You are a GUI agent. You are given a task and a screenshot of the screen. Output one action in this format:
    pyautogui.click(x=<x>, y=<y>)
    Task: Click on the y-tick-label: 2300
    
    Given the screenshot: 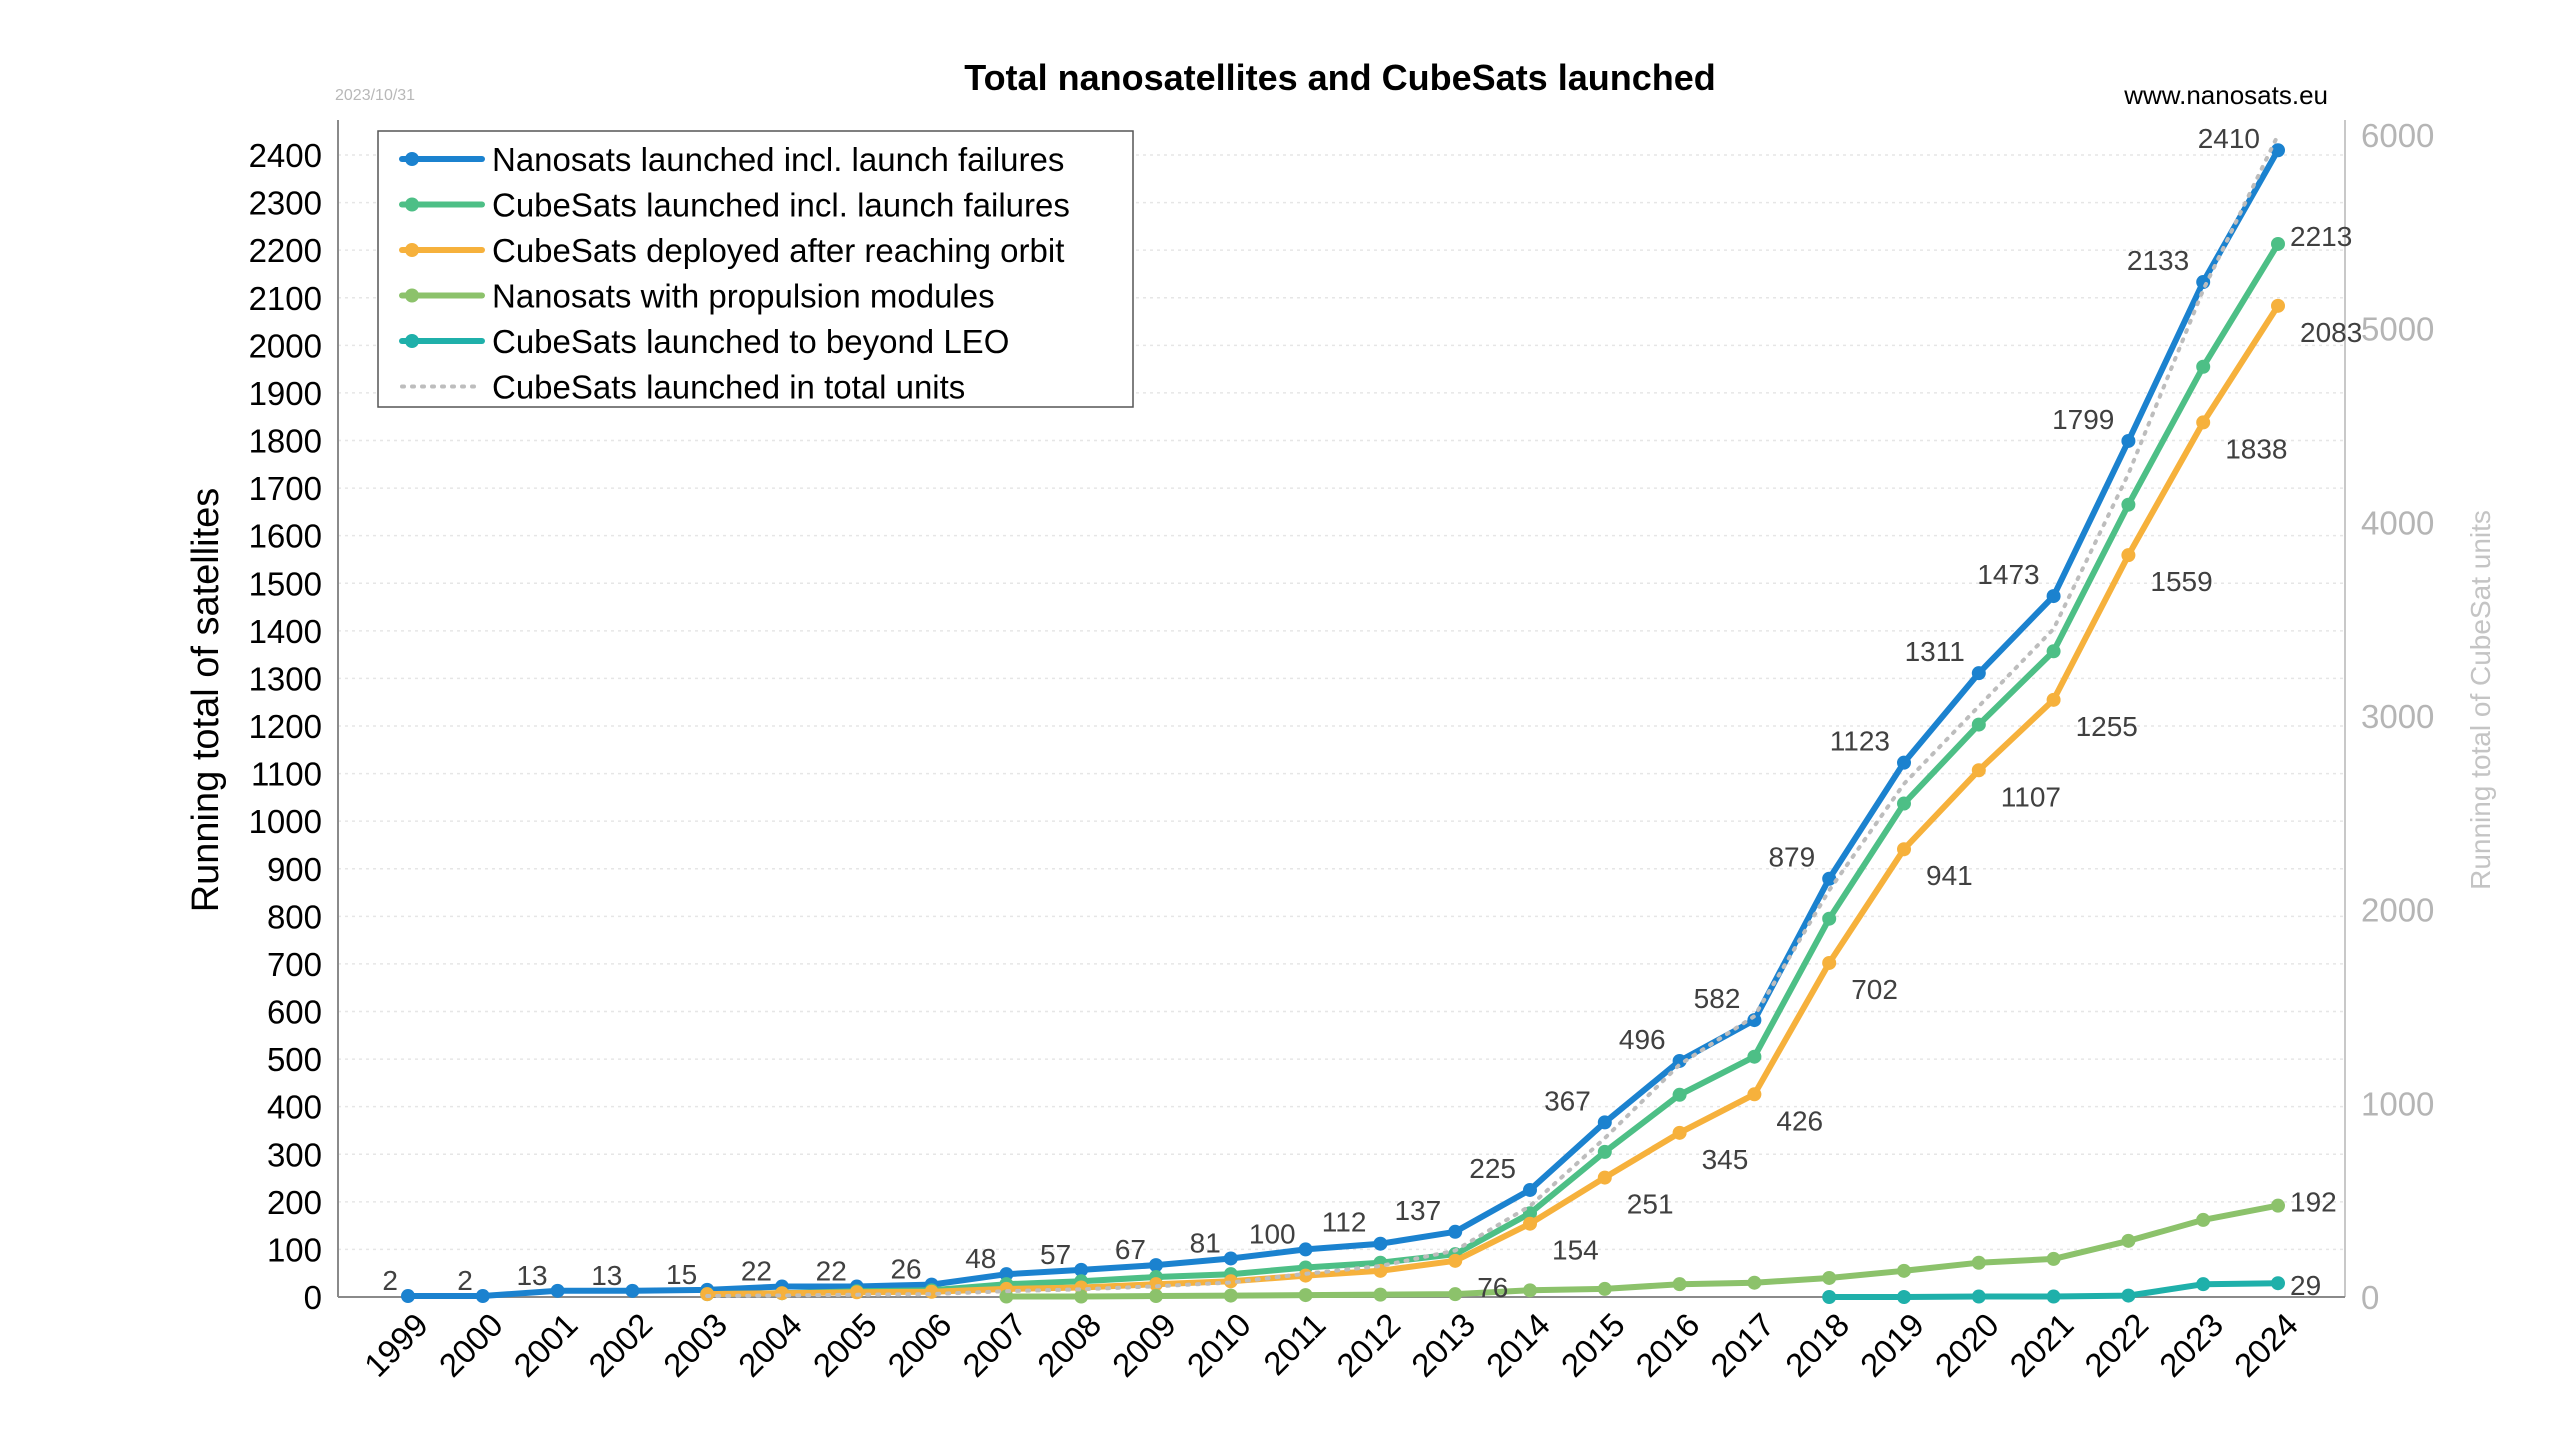 What is the action you would take?
    pyautogui.click(x=285, y=203)
    